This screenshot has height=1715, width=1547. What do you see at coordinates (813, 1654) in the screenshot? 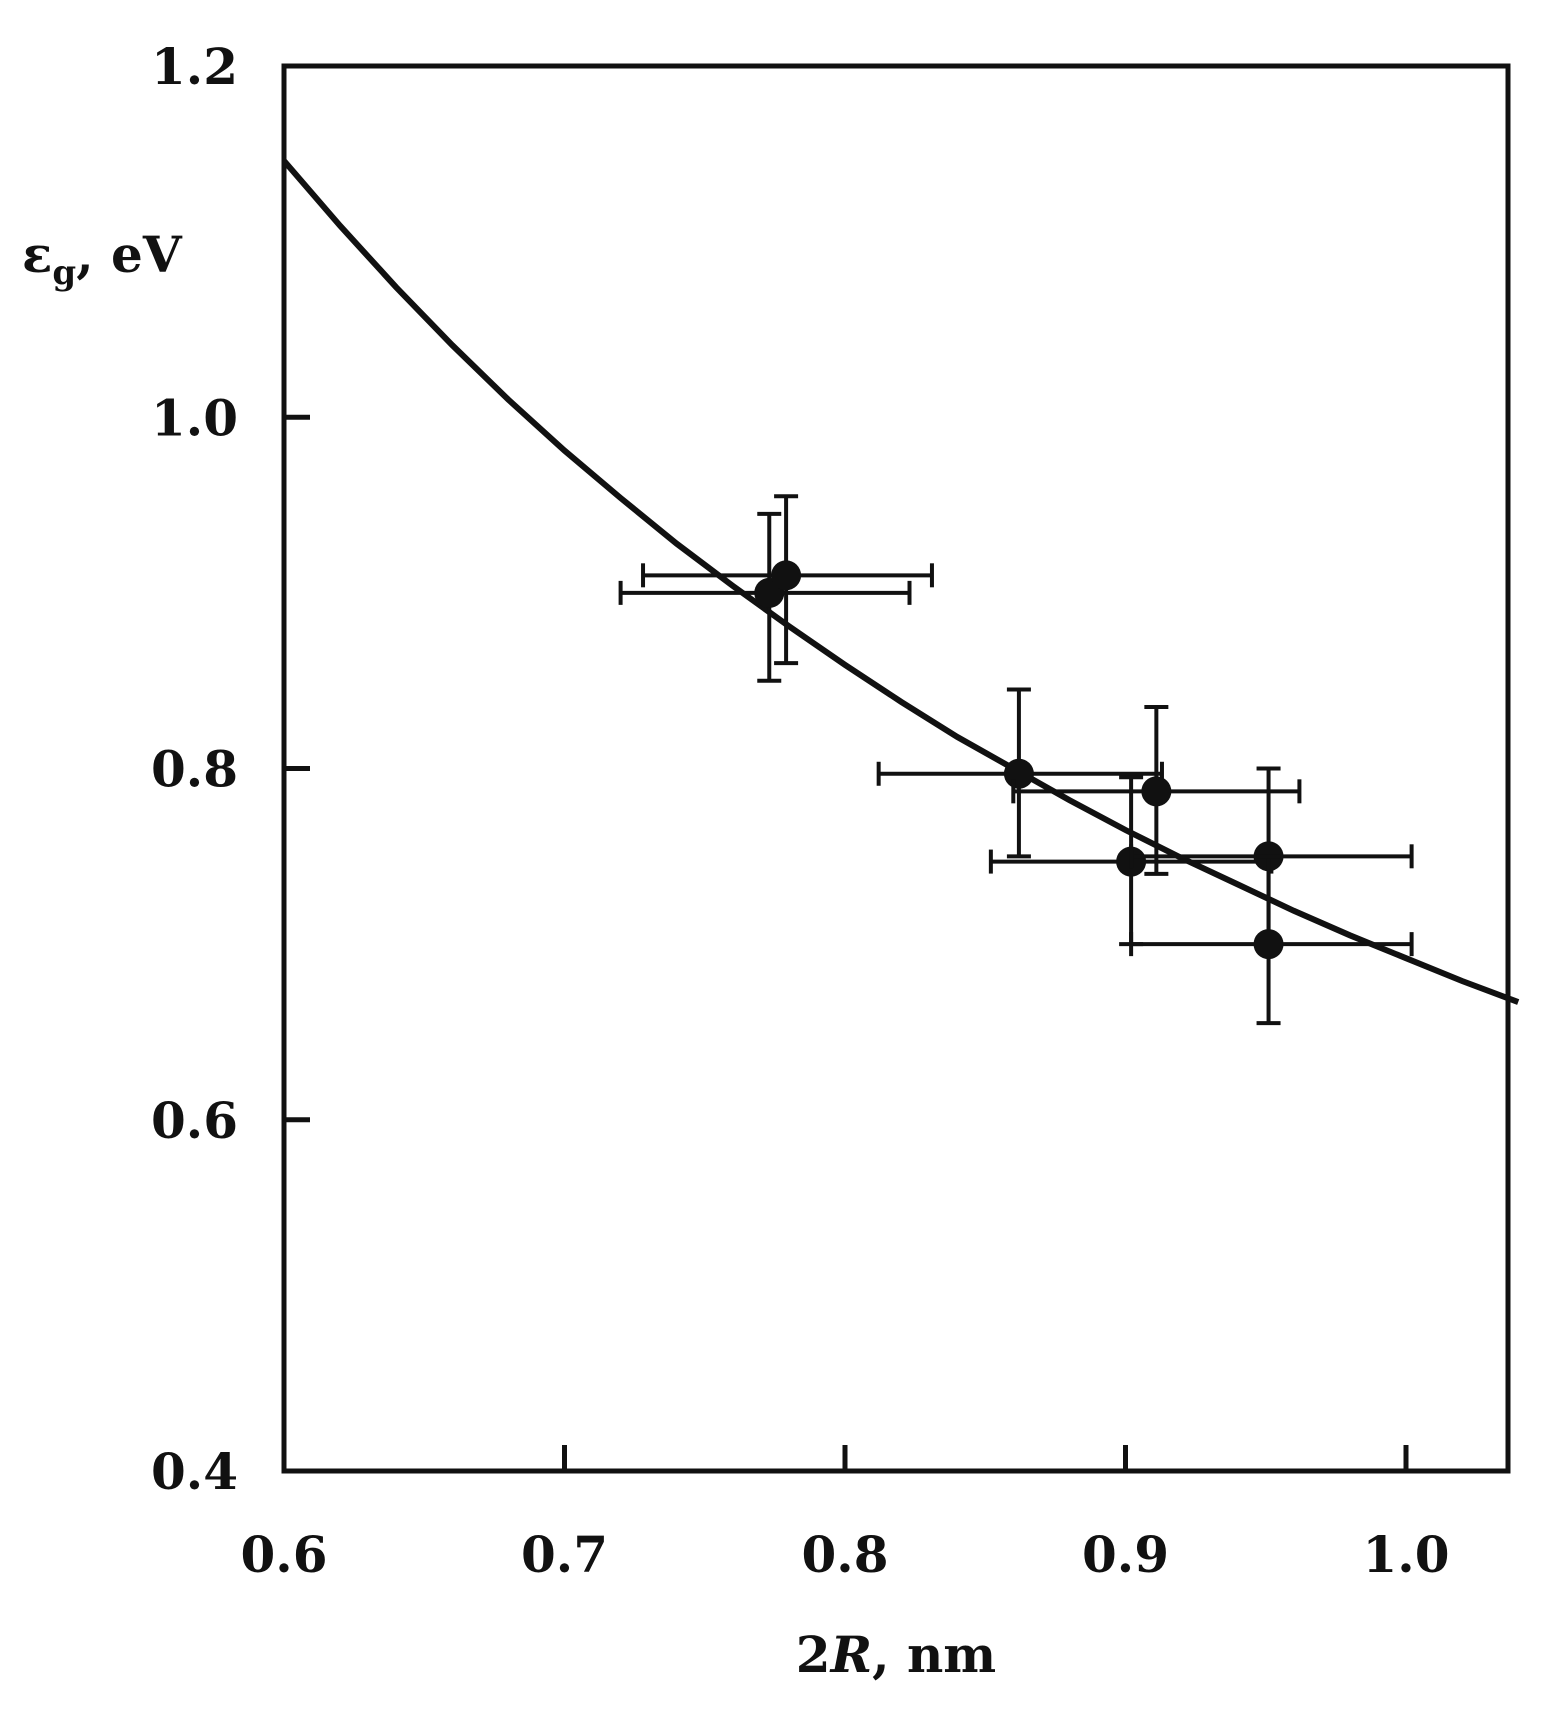
I see `x-axis-label-main: 2` at bounding box center [813, 1654].